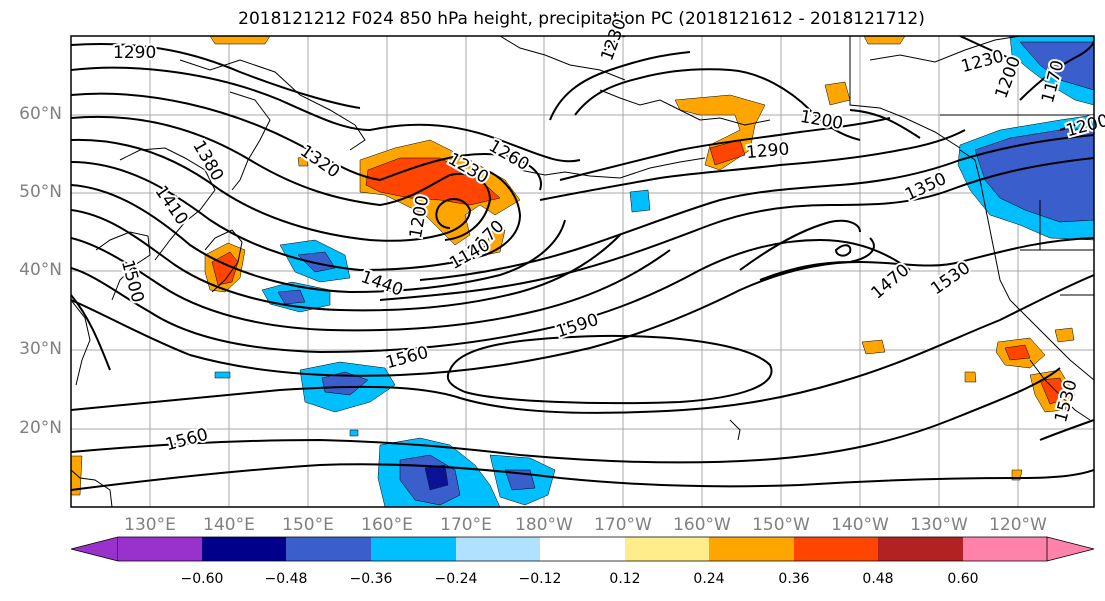  What do you see at coordinates (150, 525) in the screenshot?
I see `lon-label: 130°E` at bounding box center [150, 525].